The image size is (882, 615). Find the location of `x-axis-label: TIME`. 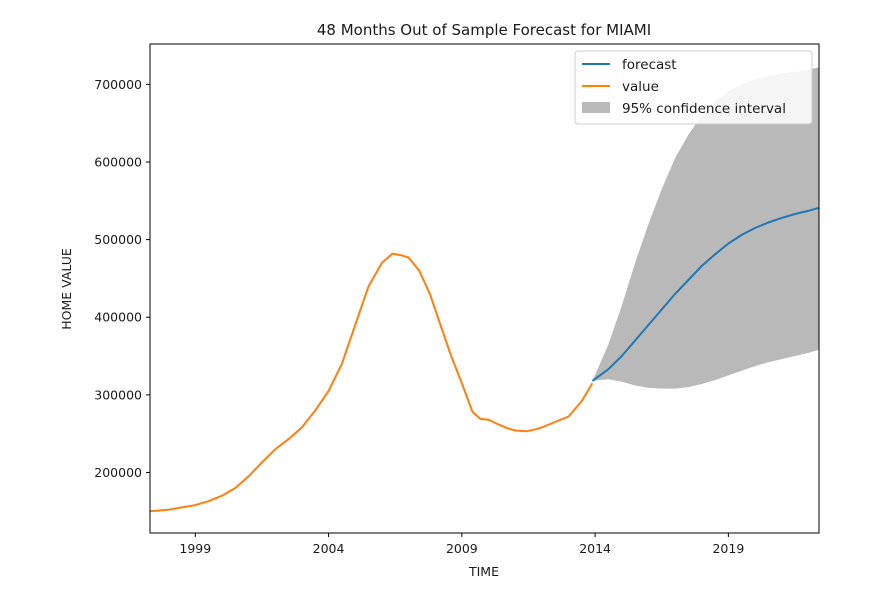

x-axis-label: TIME is located at coordinates (483, 571).